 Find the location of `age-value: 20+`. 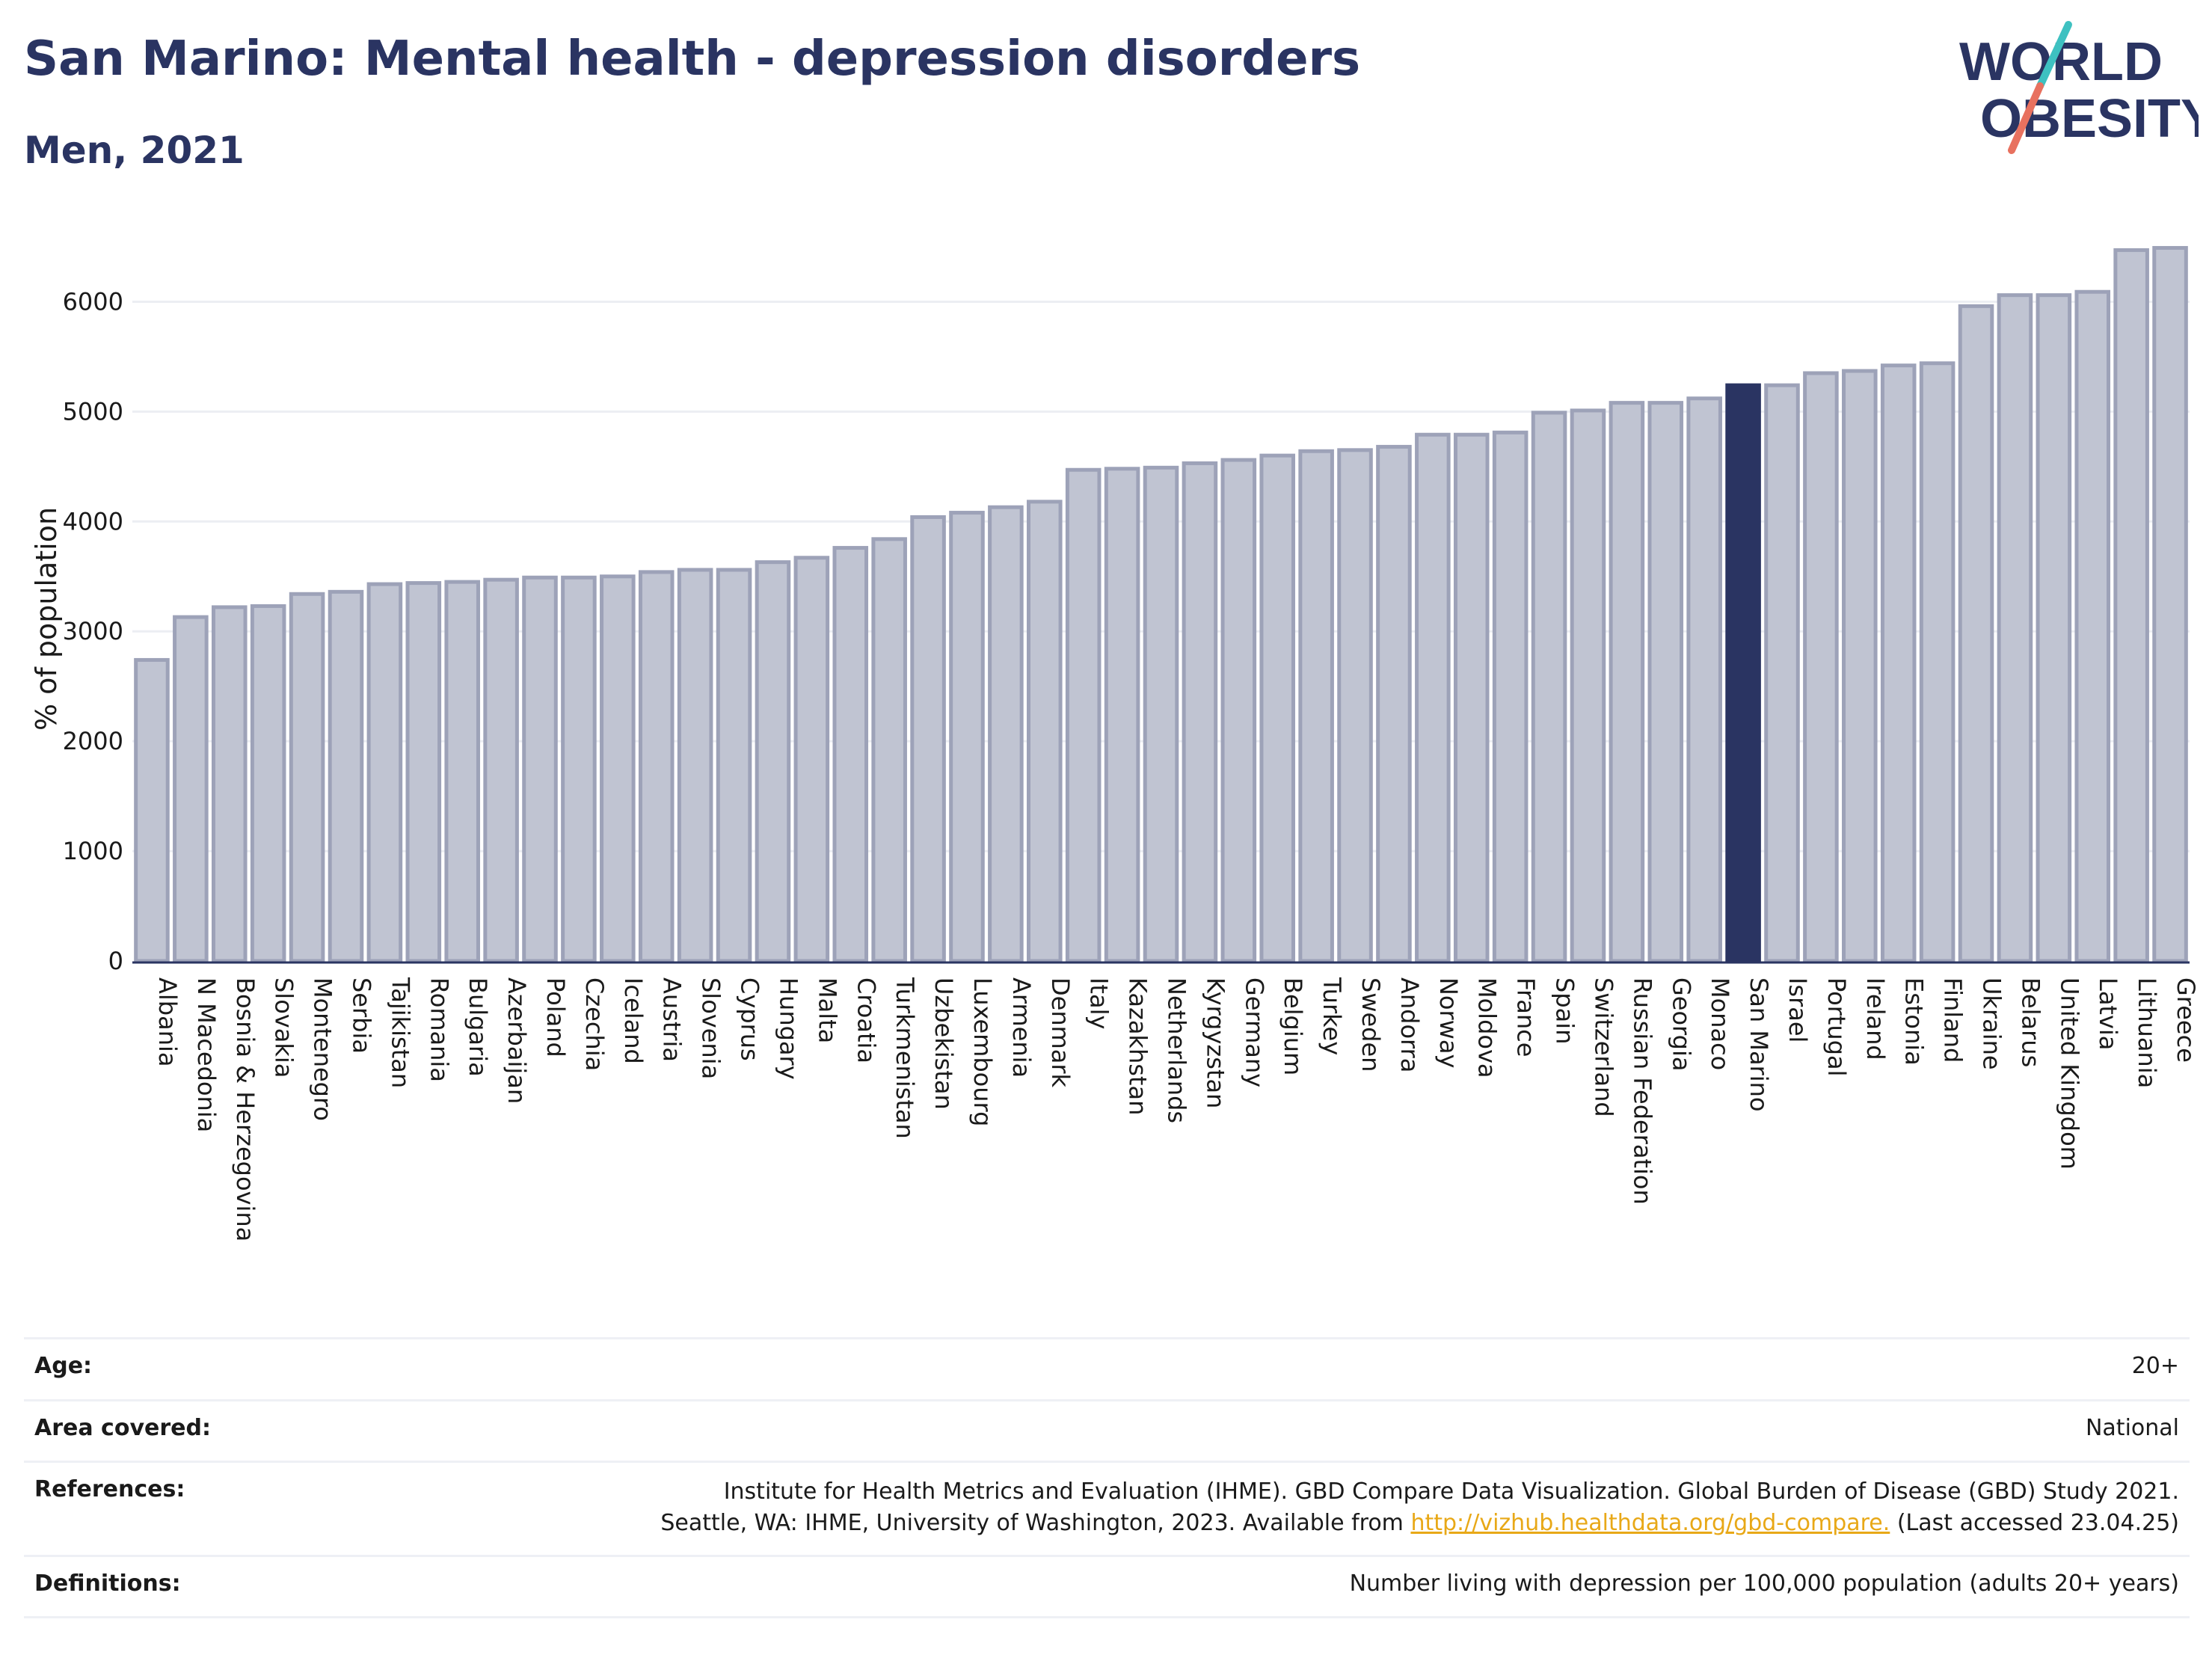

age-value: 20+ is located at coordinates (2155, 1366).